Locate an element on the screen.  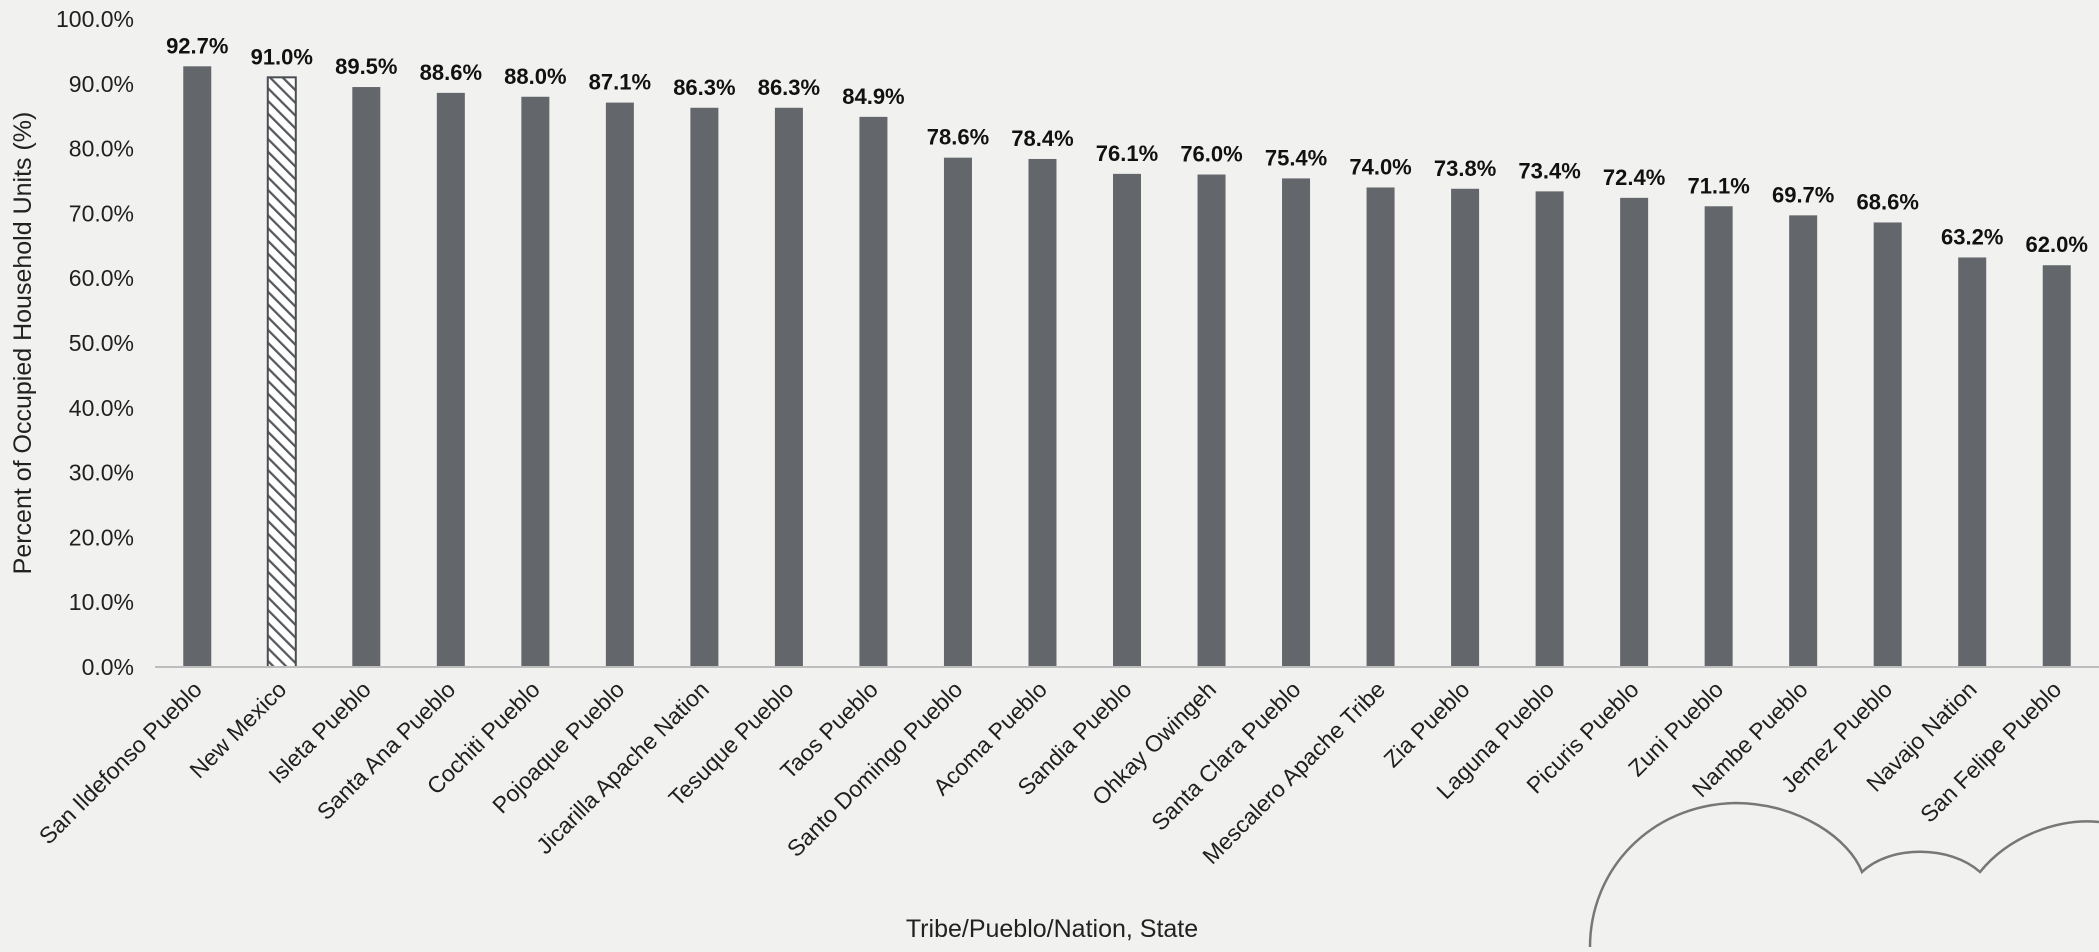
y-tick-label: 50.0% is located at coordinates (101, 343).